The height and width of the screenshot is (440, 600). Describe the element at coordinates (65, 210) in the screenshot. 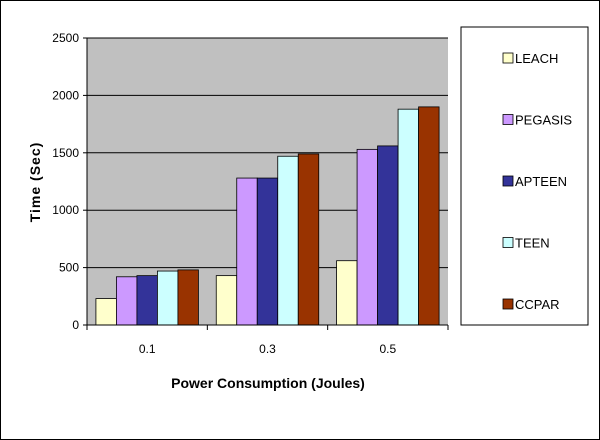

I see `y-tick-label: 1000` at that location.